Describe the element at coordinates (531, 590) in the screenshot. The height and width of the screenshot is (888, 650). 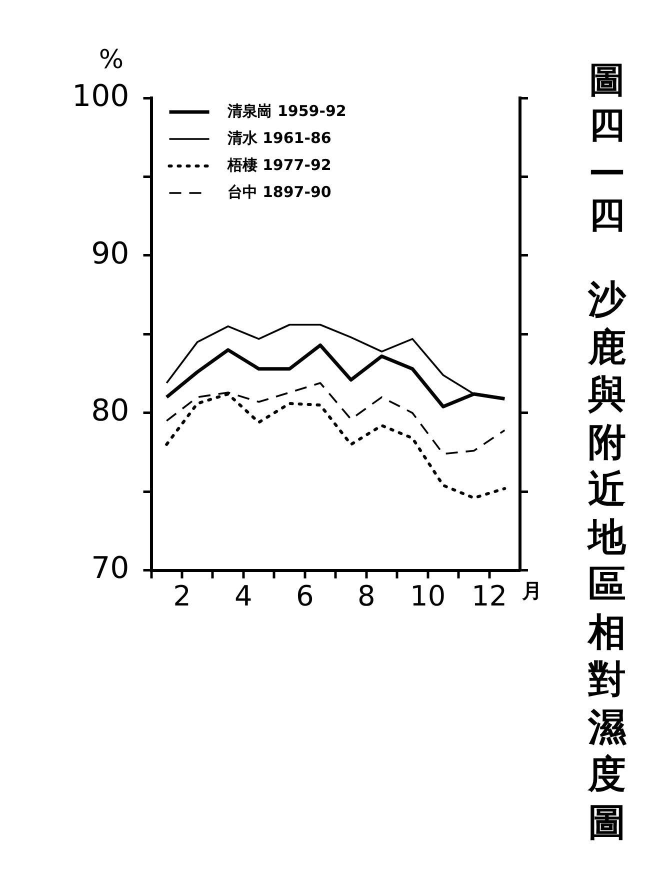
I see `x-axis-title: 月` at that location.